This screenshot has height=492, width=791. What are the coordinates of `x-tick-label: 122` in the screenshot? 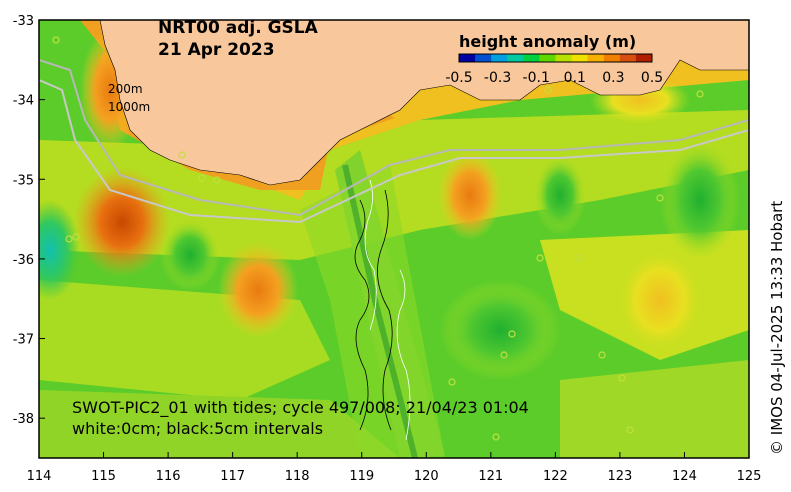 It's located at (555, 476).